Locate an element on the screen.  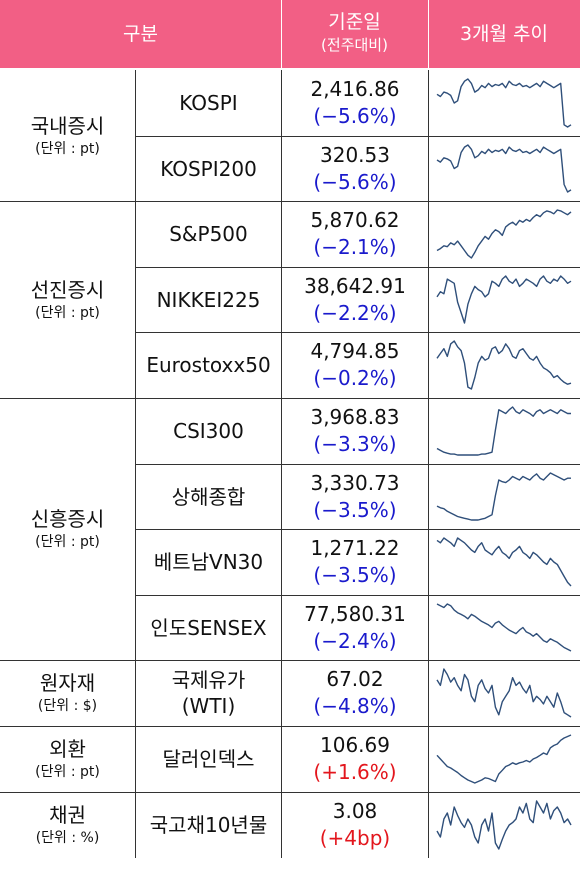
header-category-label: 구분 is located at coordinates (140, 33).